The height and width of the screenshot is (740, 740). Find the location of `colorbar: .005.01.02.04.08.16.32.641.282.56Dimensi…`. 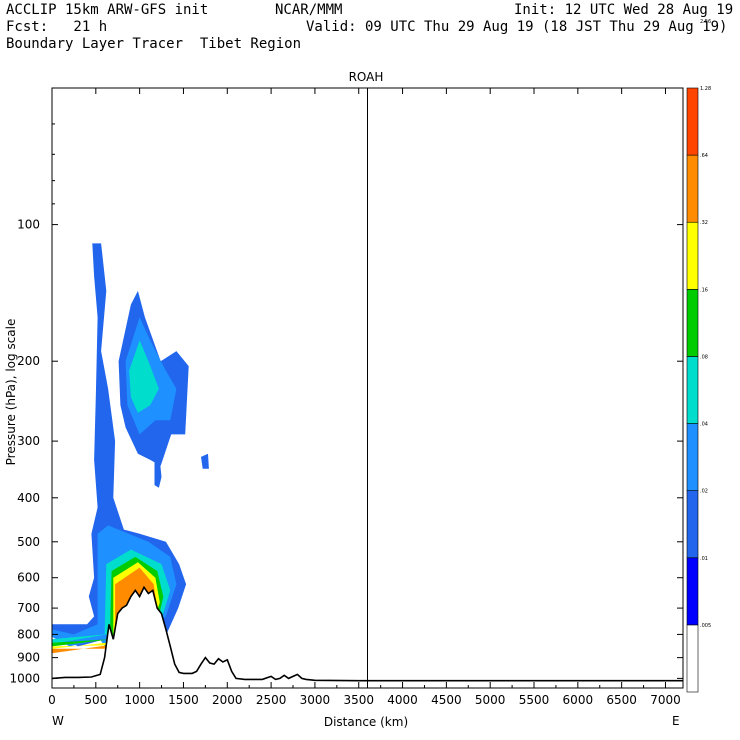

colorbar: .005.01.02.04.08.16.32.641.282.56Dimensi… is located at coordinates (698, 356).